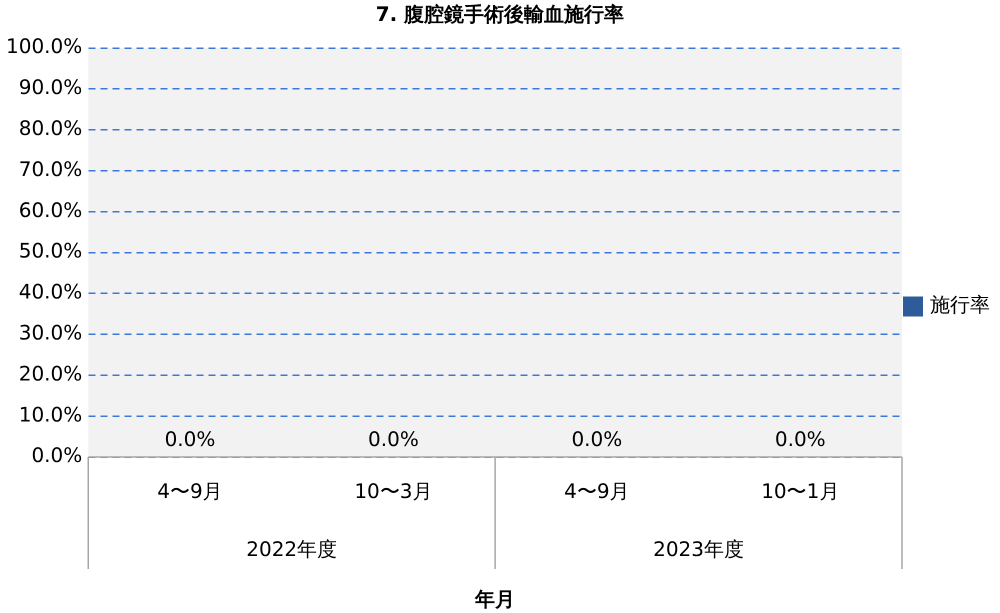 The height and width of the screenshot is (613, 1000). What do you see at coordinates (50, 128) in the screenshot?
I see `y-tick-label: 80.0%` at bounding box center [50, 128].